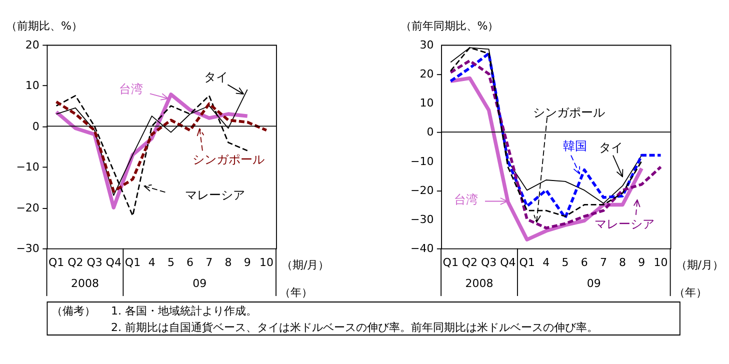 The height and width of the screenshot is (364, 729). Describe the element at coordinates (73, 311) in the screenshot. I see `text: （備考）` at that location.